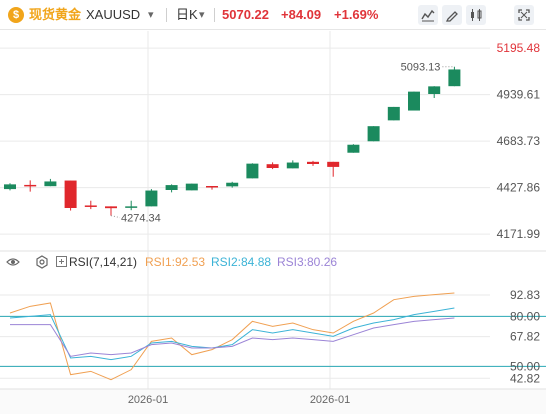 This screenshot has height=414, width=546. What do you see at coordinates (525, 316) in the screenshot?
I see `rsi-axis-label: 80.00` at bounding box center [525, 316].